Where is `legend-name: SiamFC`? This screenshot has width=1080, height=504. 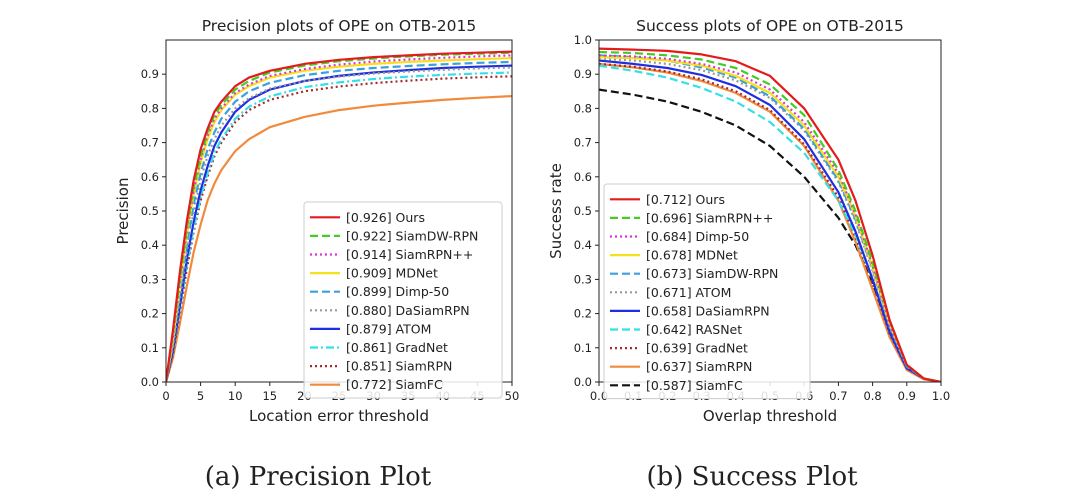
legend-name: SiamFC is located at coordinates (719, 385).